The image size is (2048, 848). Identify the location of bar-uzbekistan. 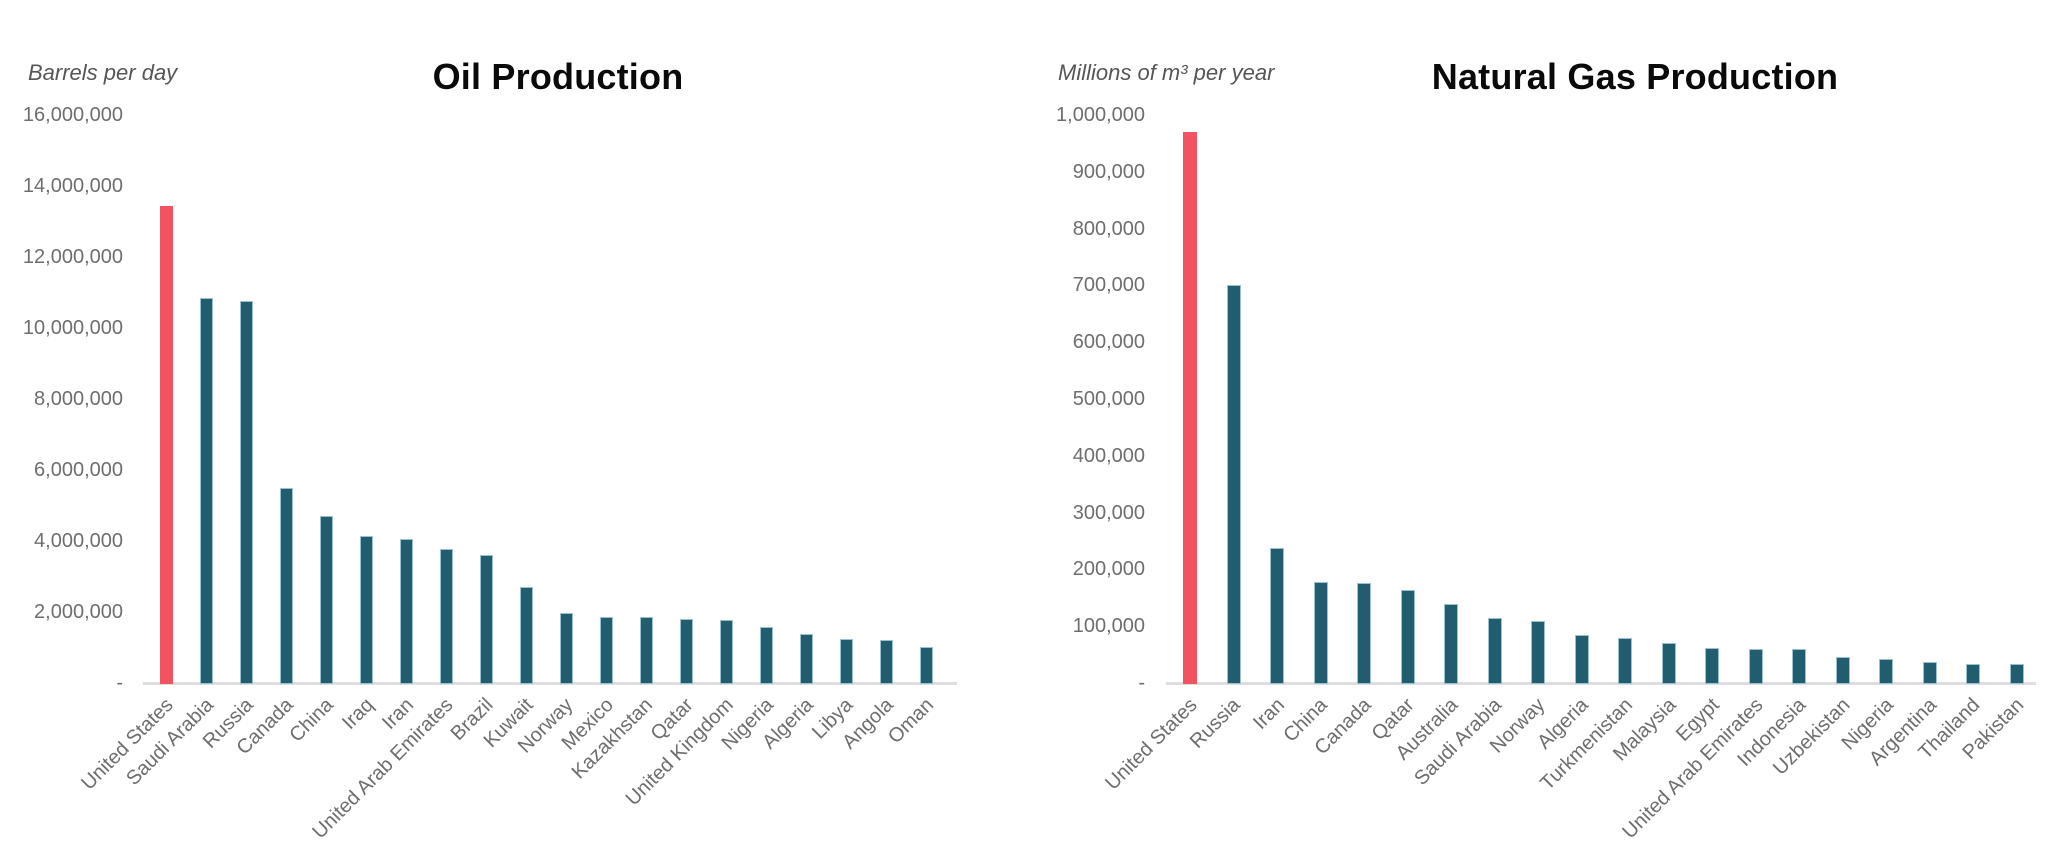
(1842, 670).